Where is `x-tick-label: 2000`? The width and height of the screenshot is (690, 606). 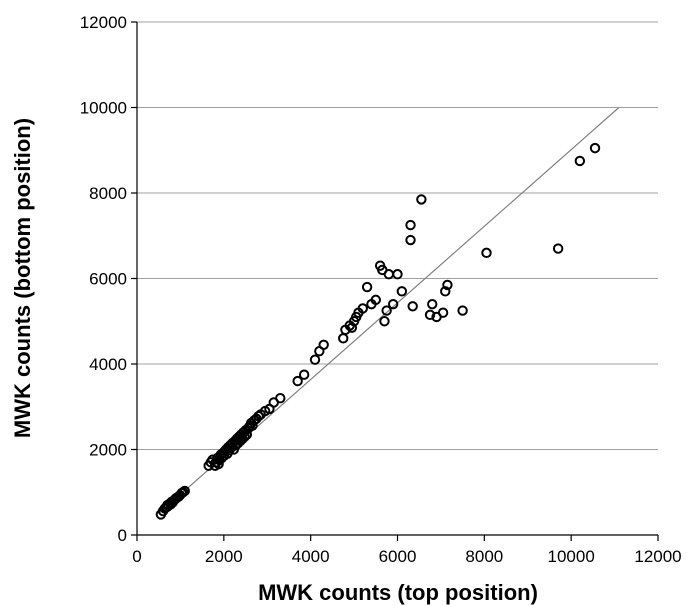 x-tick-label: 2000 is located at coordinates (224, 556).